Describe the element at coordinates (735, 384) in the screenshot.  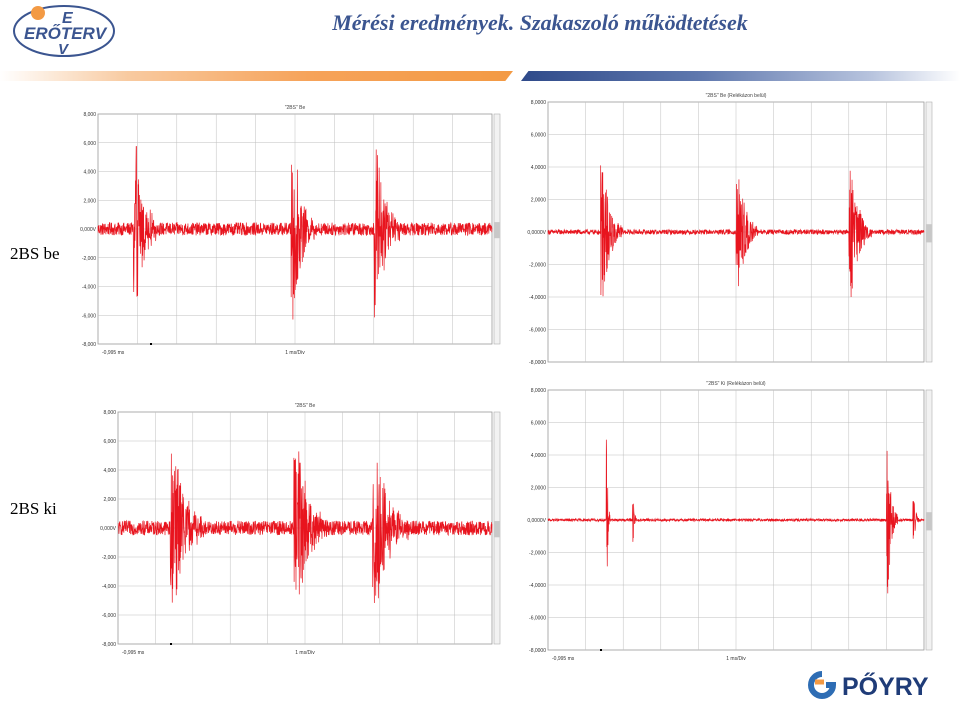
I see `chart-title: "2BS" Ki (Relékázon belül)` at that location.